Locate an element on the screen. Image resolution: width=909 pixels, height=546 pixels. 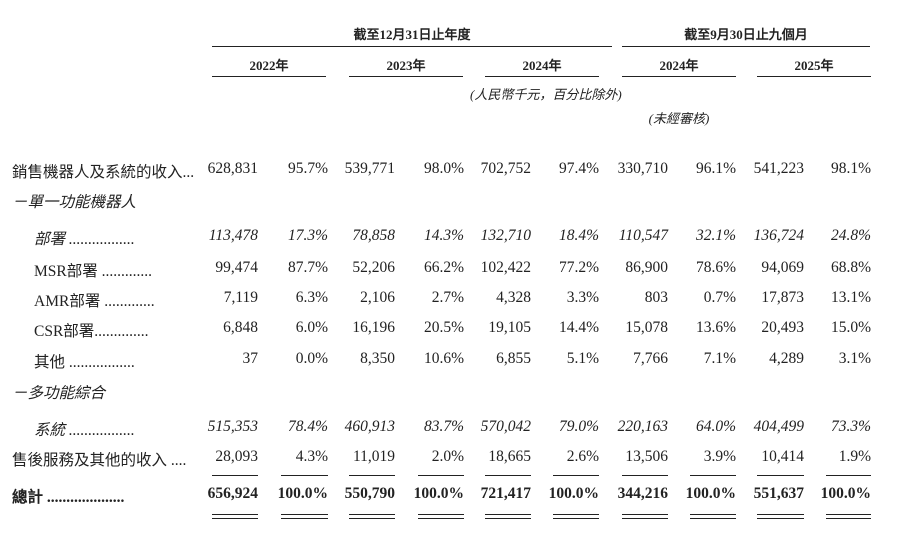
percent-cell: 17.3% is located at coordinates (307, 235).